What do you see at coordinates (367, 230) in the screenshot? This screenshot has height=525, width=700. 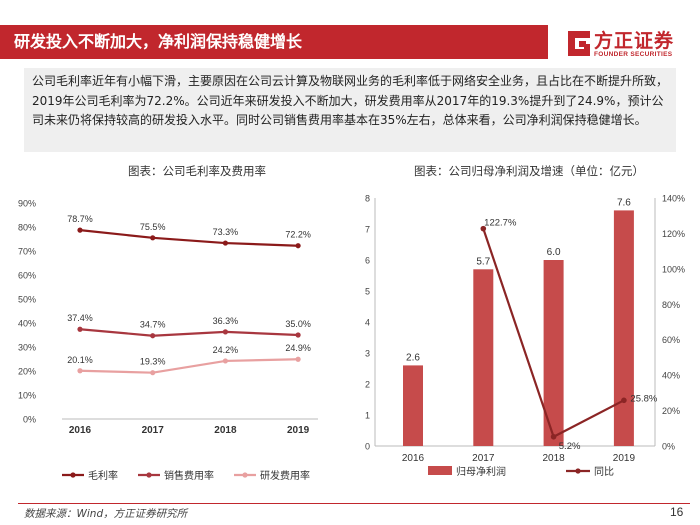 I see `y-left-tick-label: 7` at bounding box center [367, 230].